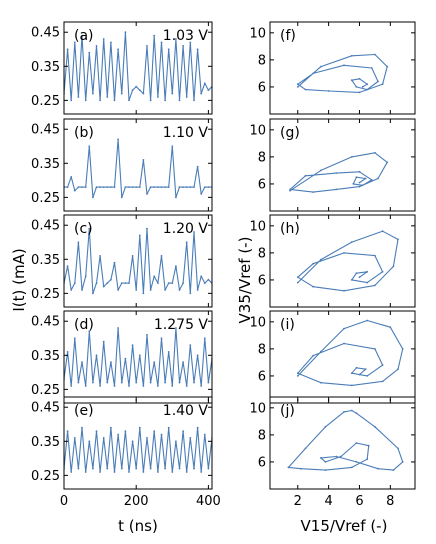  What do you see at coordinates (332, 452) in the screenshot?
I see `panel-j: 10 8 6 2 4 6 8 (j)` at bounding box center [332, 452].